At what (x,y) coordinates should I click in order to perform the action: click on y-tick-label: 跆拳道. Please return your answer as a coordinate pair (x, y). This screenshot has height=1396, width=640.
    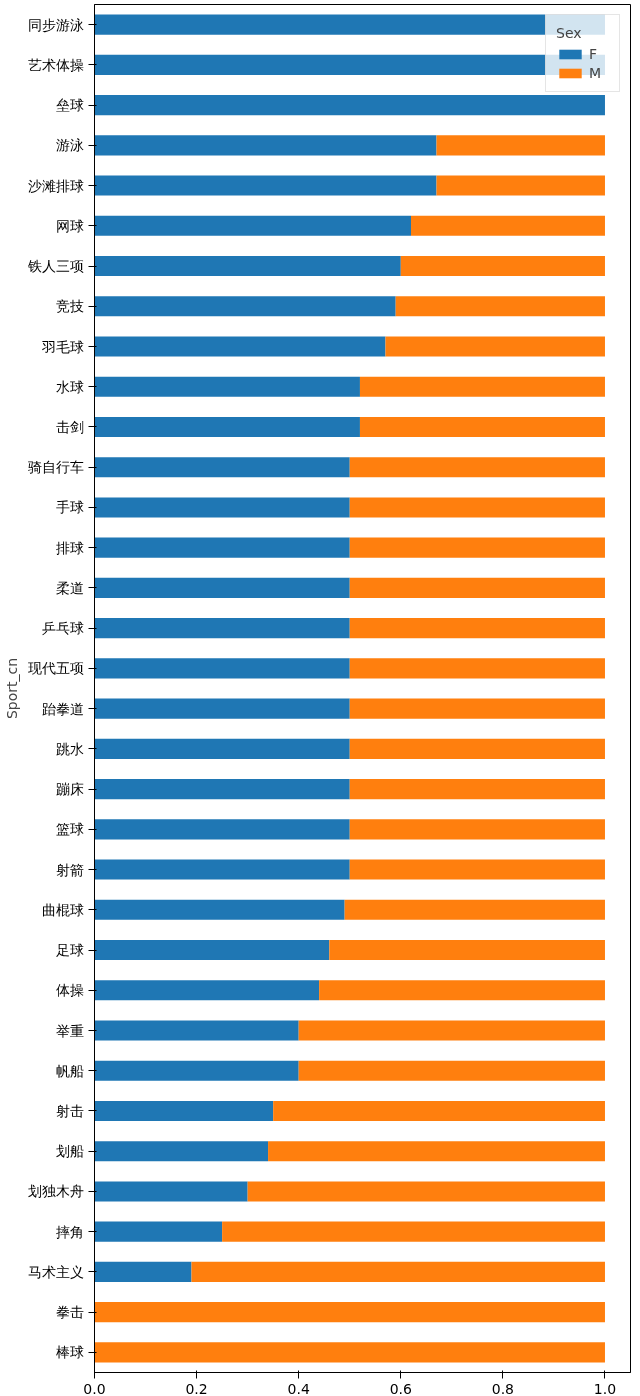
    Looking at the image, I should click on (62, 708).